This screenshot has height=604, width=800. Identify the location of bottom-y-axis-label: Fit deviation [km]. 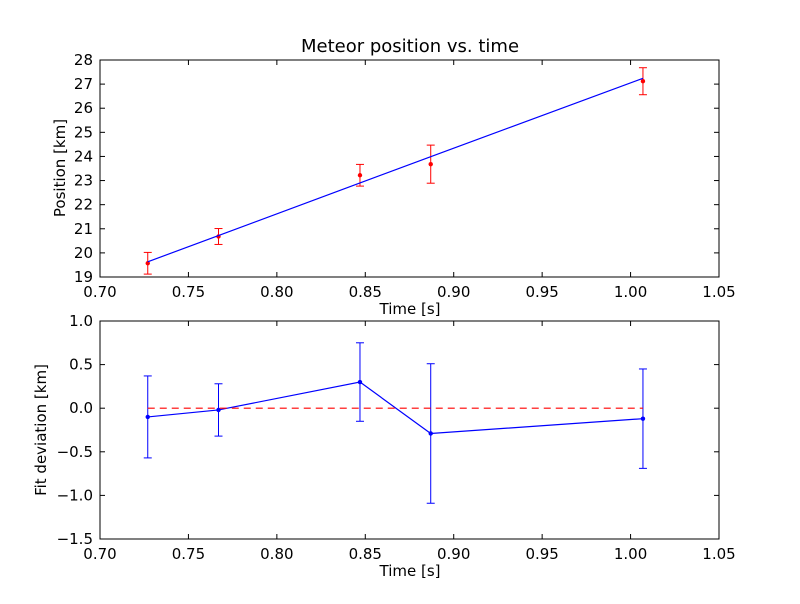
(41, 430).